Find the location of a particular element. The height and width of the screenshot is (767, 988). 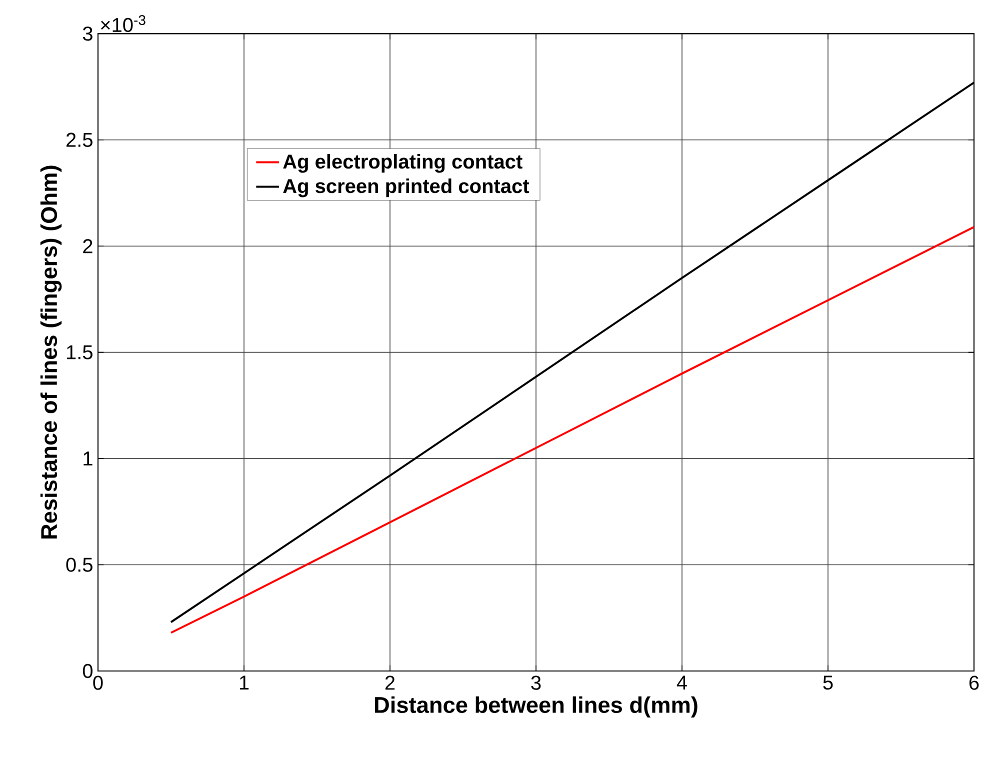

y-tick-label: 1 is located at coordinates (88, 459).